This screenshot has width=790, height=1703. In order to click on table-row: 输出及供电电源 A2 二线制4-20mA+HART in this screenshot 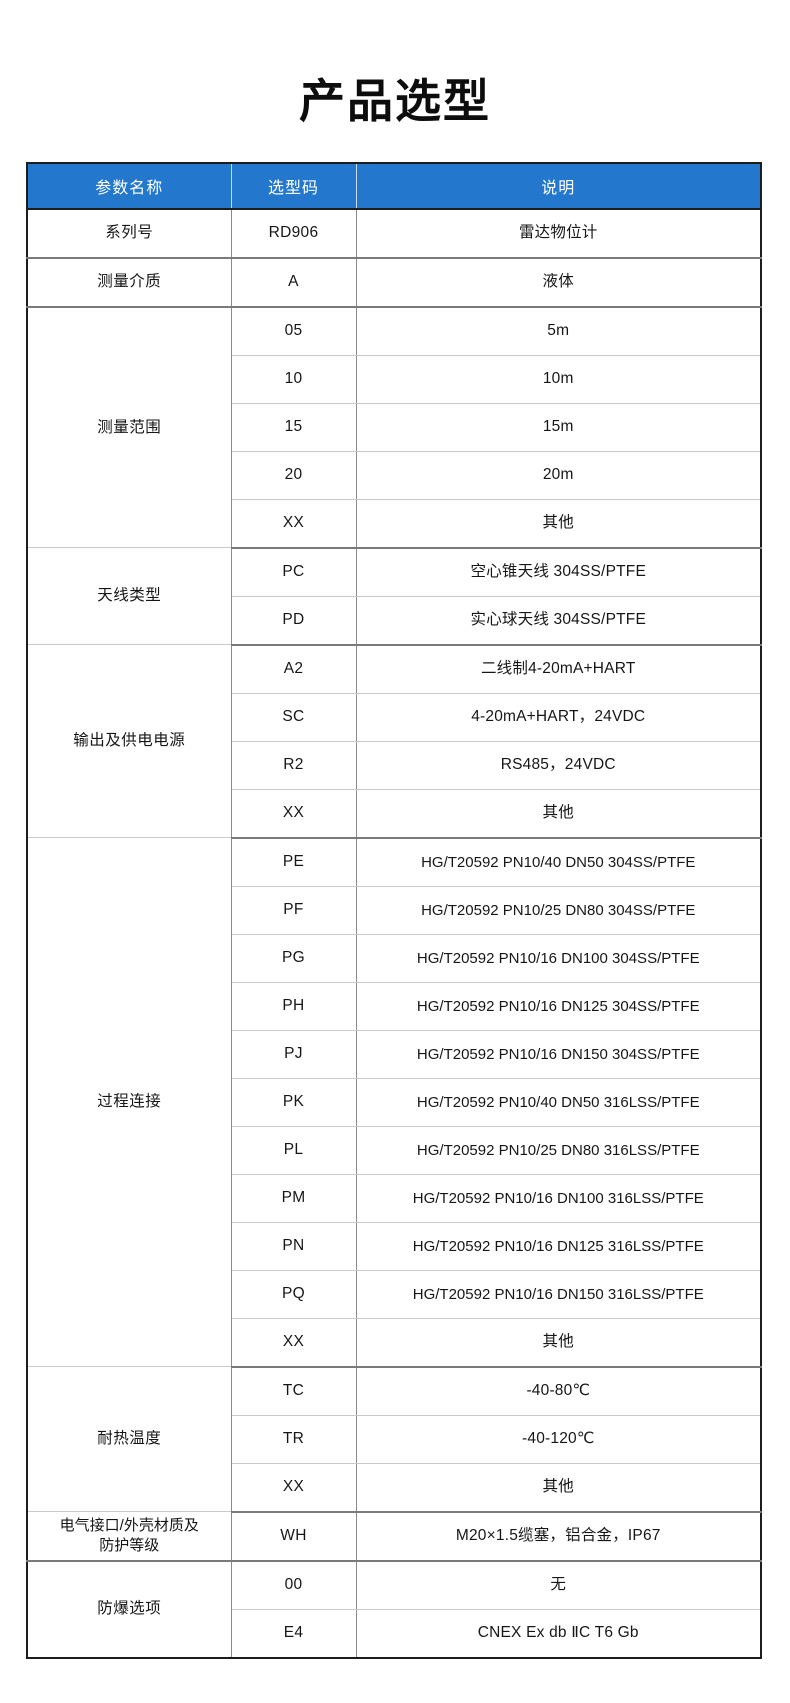, I will do `click(394, 741)`.